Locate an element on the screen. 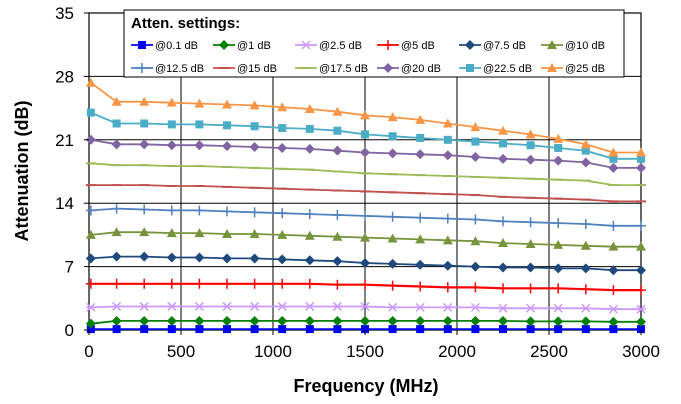 This screenshot has height=404, width=681. y-tick-label-3: 21 is located at coordinates (64, 140).